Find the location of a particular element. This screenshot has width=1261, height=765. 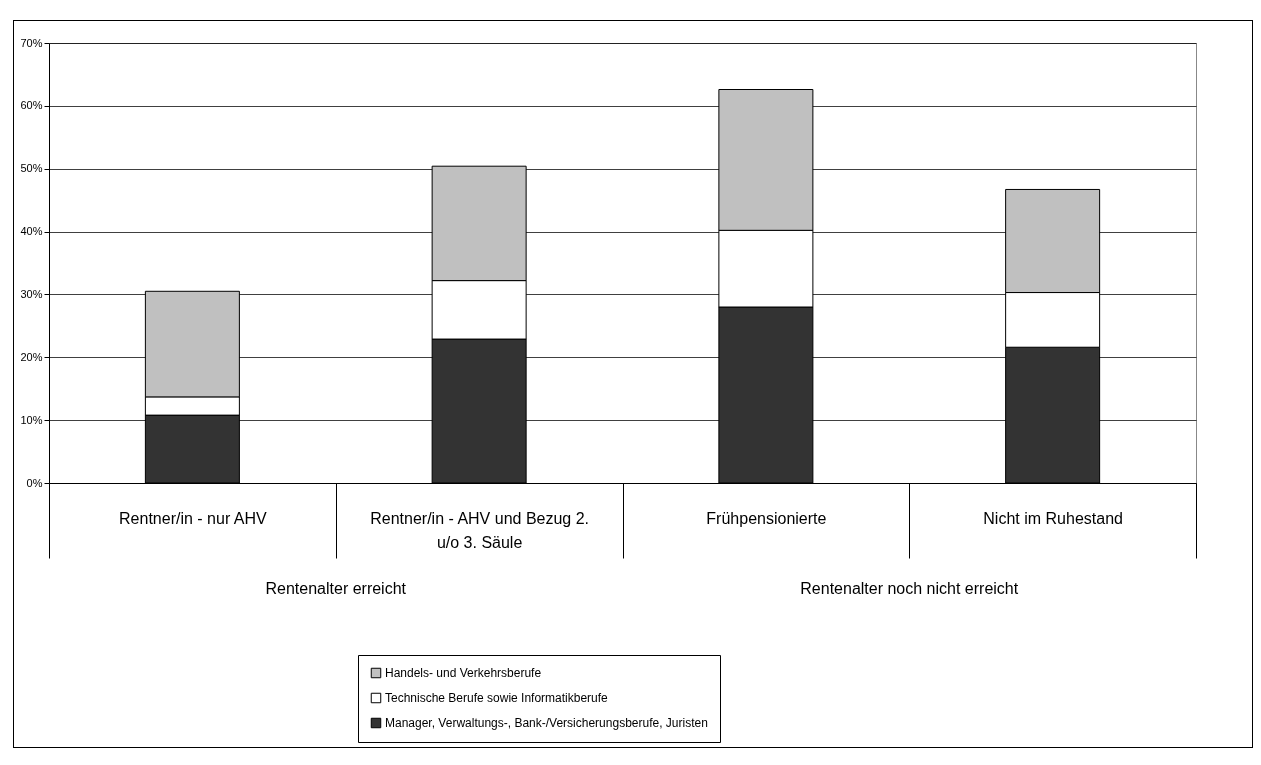

x-tick-label: Frühpensionierte is located at coordinates (766, 518).